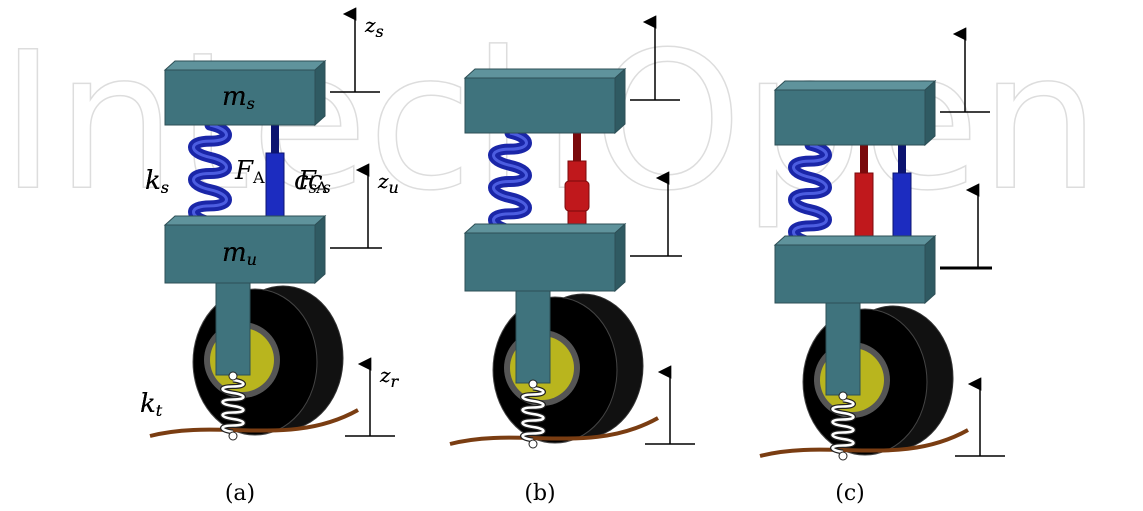 The height and width of the screenshot is (511, 1143). What do you see at coordinates (864, 207) in the screenshot?
I see `actuator-body` at bounding box center [864, 207].